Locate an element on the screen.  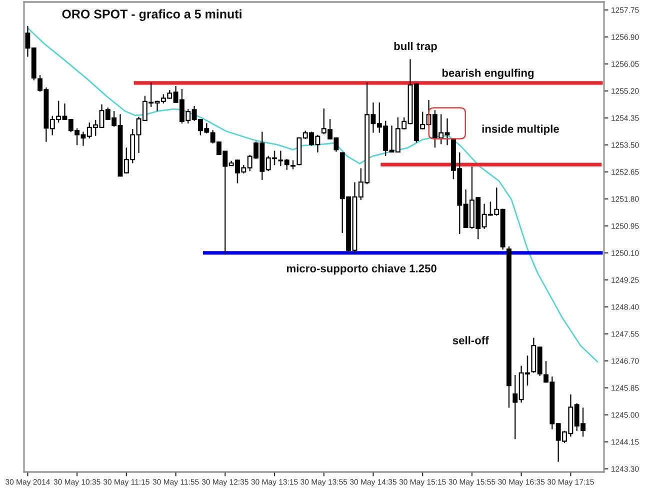
annotation: inside multiple is located at coordinates (520, 130).